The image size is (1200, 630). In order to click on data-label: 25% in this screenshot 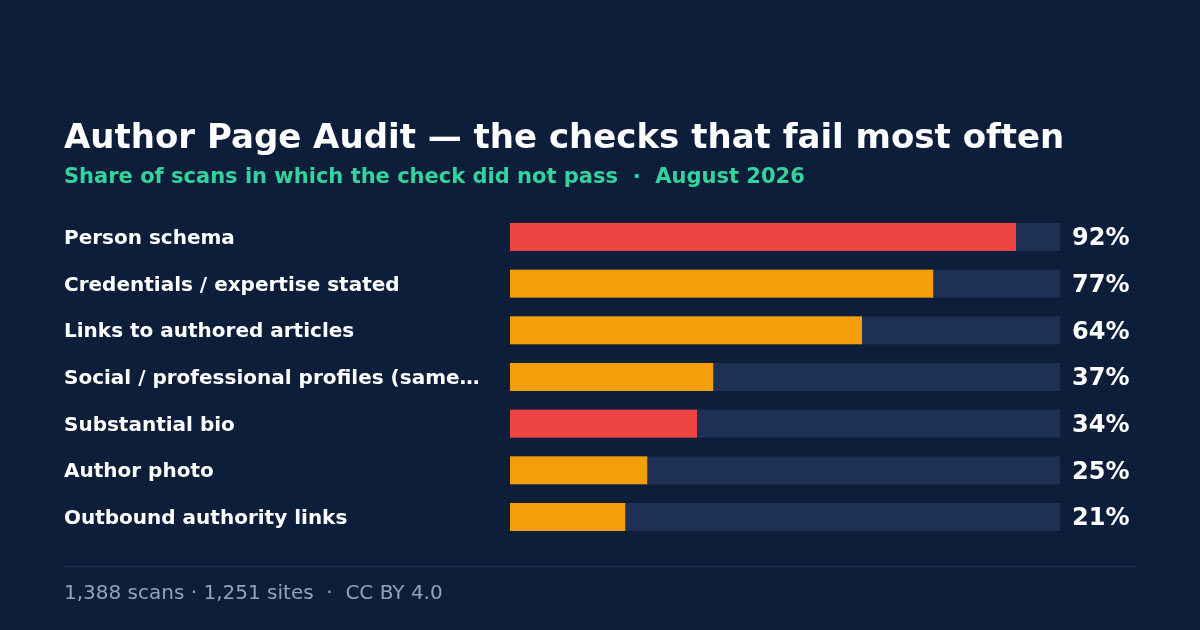, I will do `click(1101, 470)`.